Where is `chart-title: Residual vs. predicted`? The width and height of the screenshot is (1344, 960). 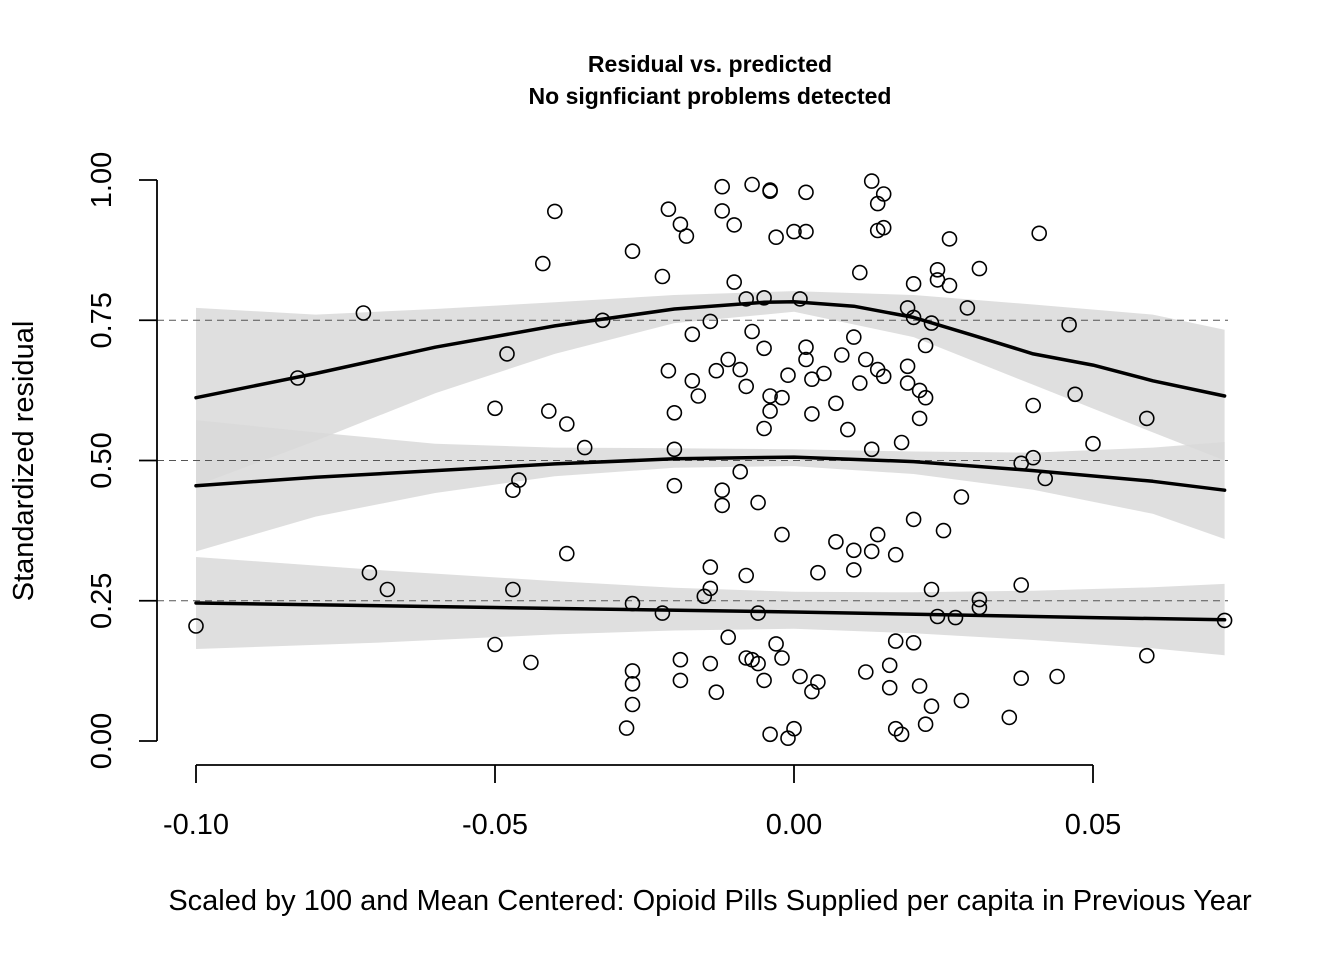 chart-title: Residual vs. predicted is located at coordinates (710, 64).